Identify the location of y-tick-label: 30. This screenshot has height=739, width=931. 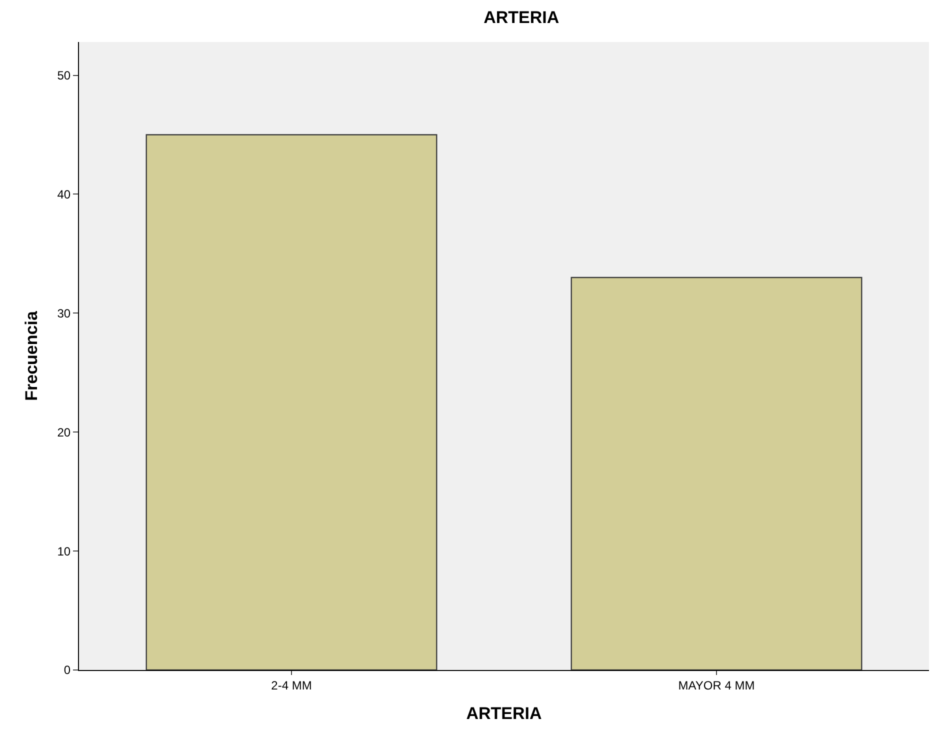
(64, 313).